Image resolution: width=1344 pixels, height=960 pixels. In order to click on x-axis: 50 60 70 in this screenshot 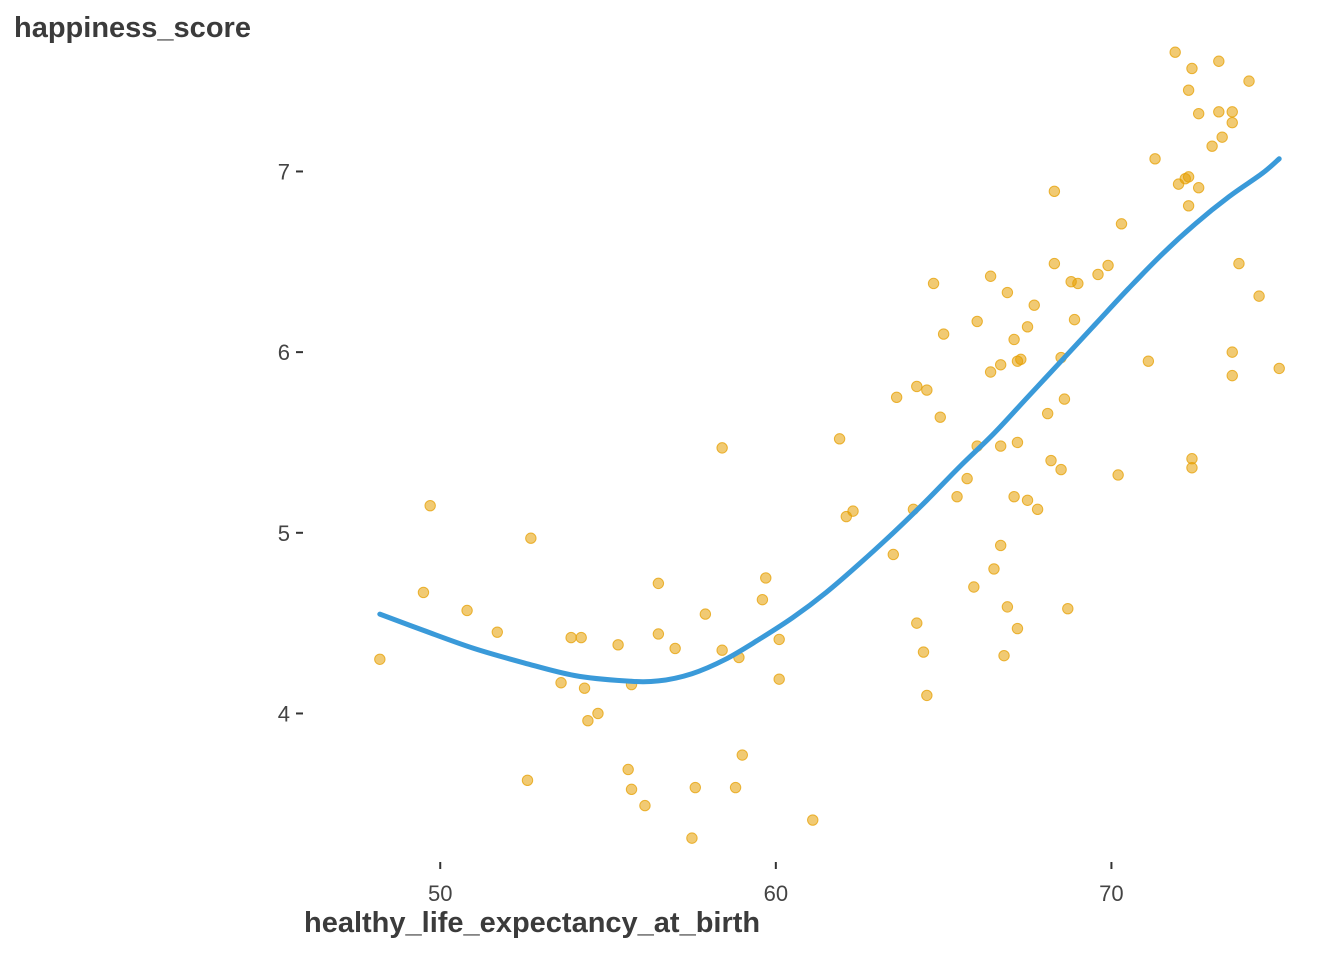, I will do `click(776, 884)`.